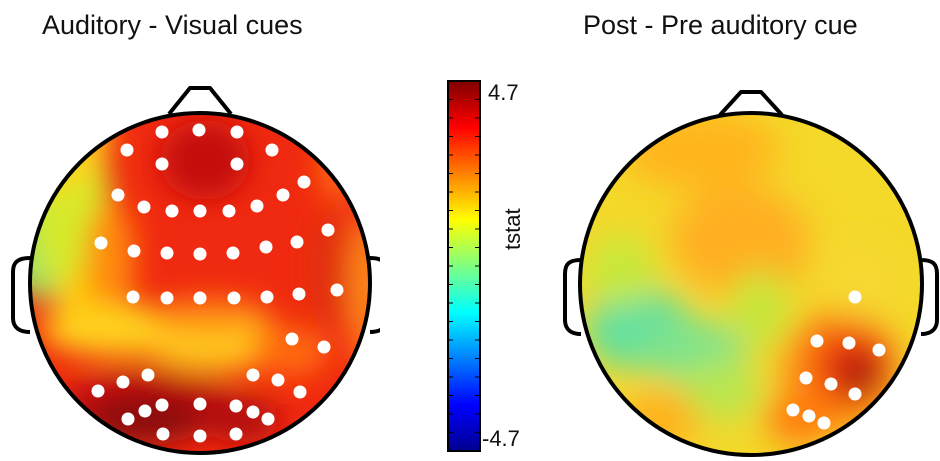 This screenshot has width=940, height=461. What do you see at coordinates (374, 295) in the screenshot?
I see `left-ear-outline-right` at bounding box center [374, 295].